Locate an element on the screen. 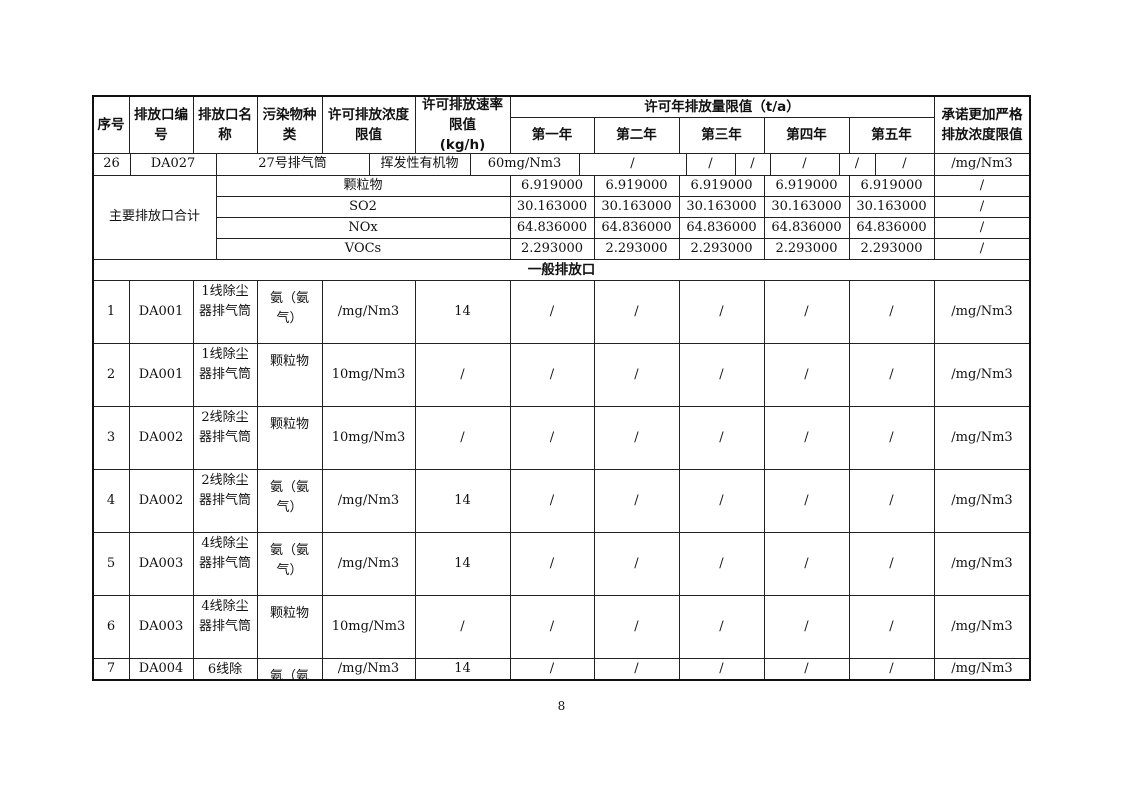 The image size is (1123, 794). general-row-seq: 7 is located at coordinates (111, 669).